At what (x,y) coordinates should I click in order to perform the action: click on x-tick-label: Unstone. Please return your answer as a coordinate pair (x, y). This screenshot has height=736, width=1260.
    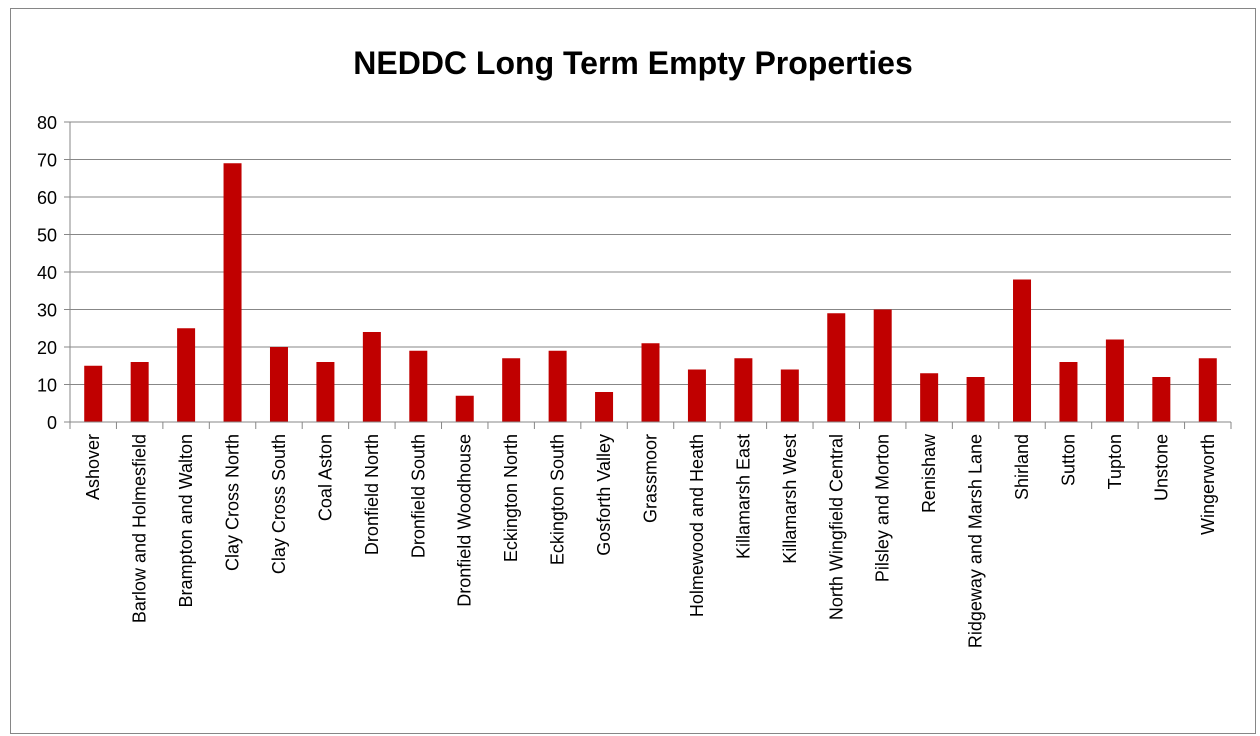
    Looking at the image, I should click on (1161, 467).